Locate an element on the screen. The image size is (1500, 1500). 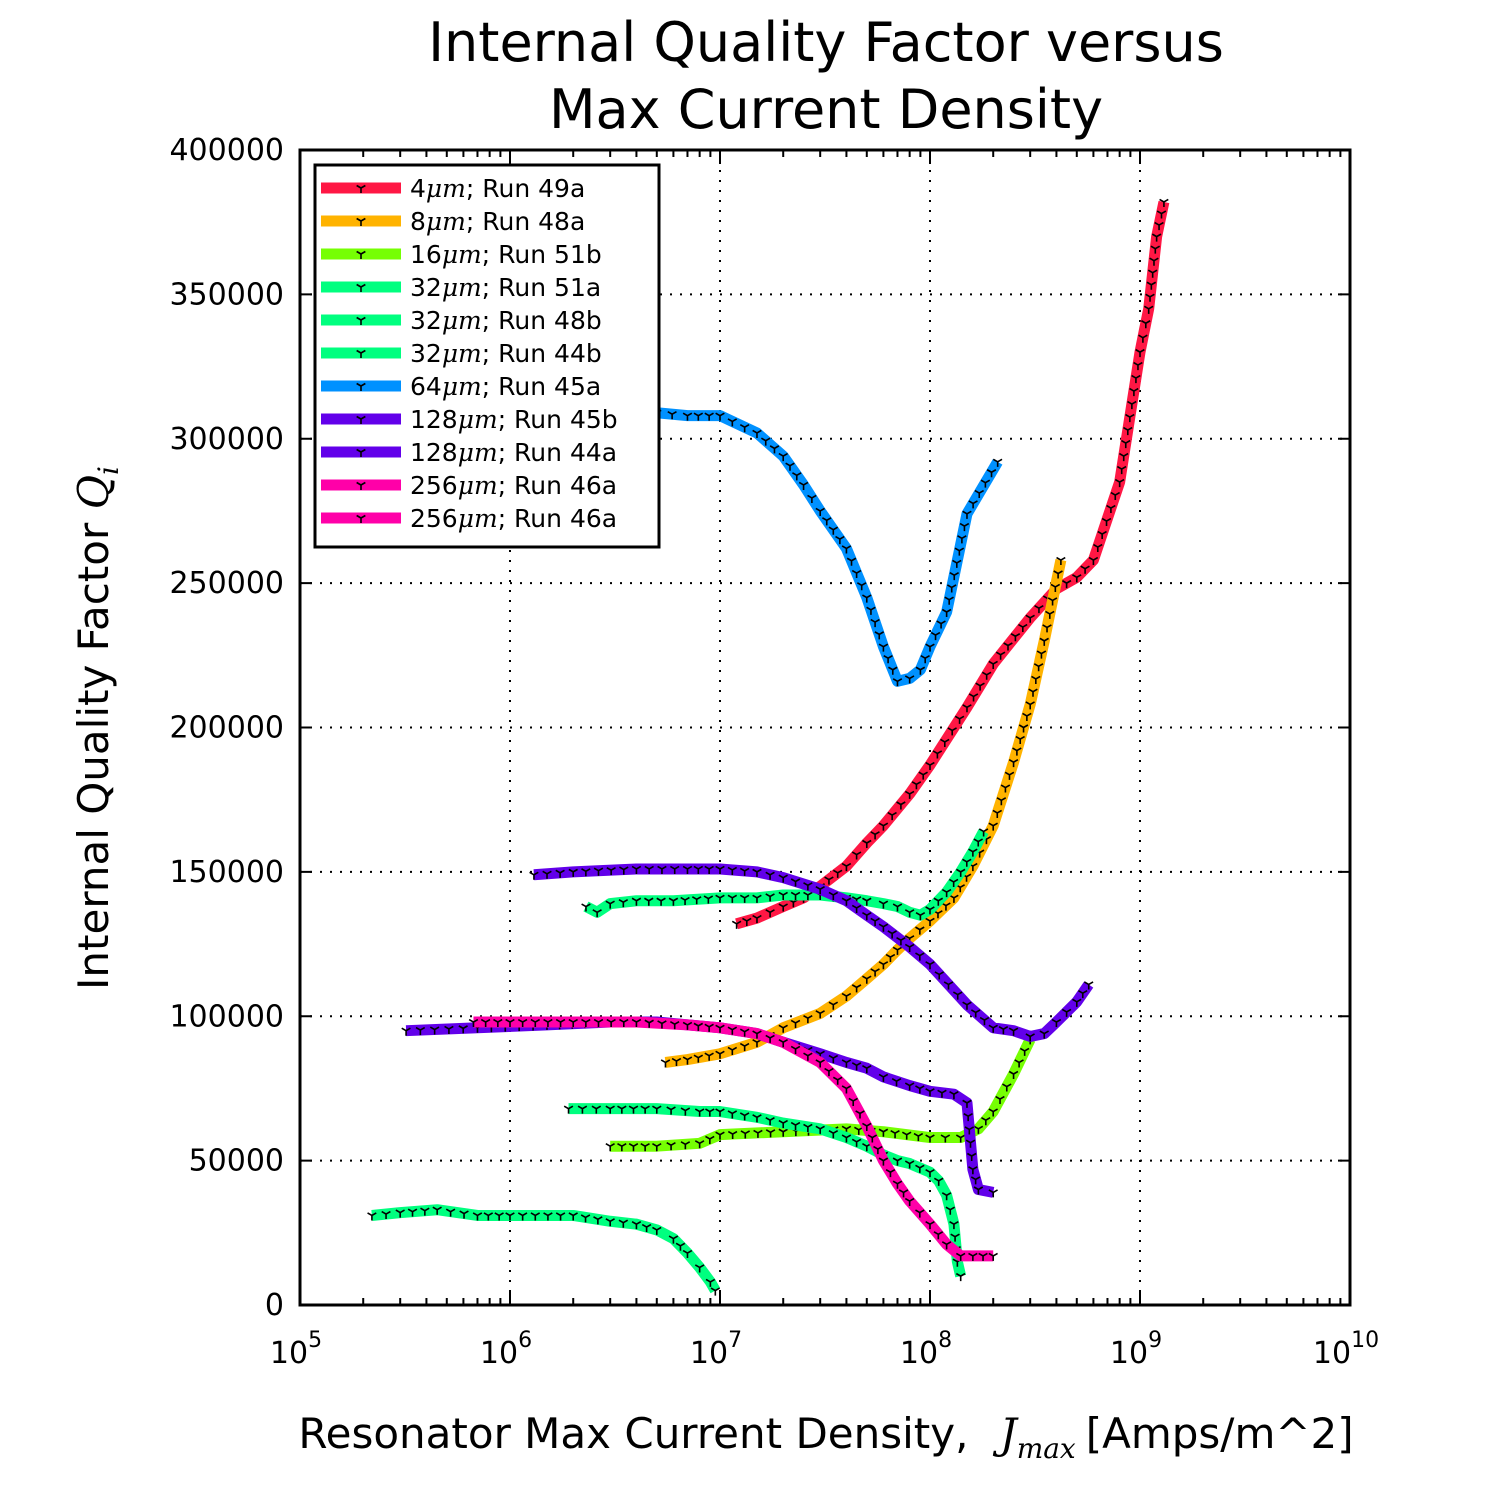
legend-entry: 64μm; Run 45a is located at coordinates (461, 386).